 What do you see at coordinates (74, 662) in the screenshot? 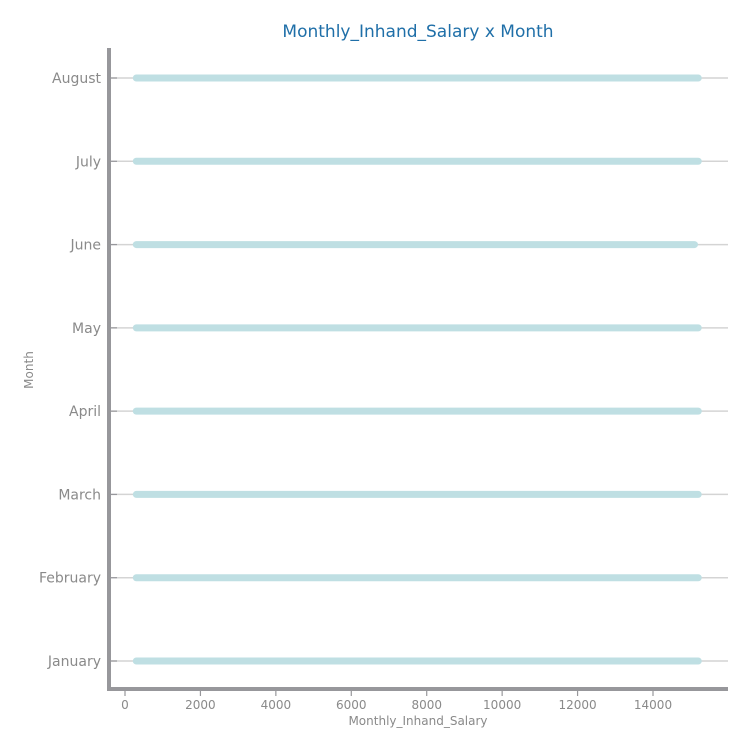
I see `y-tick-label: January` at bounding box center [74, 662].